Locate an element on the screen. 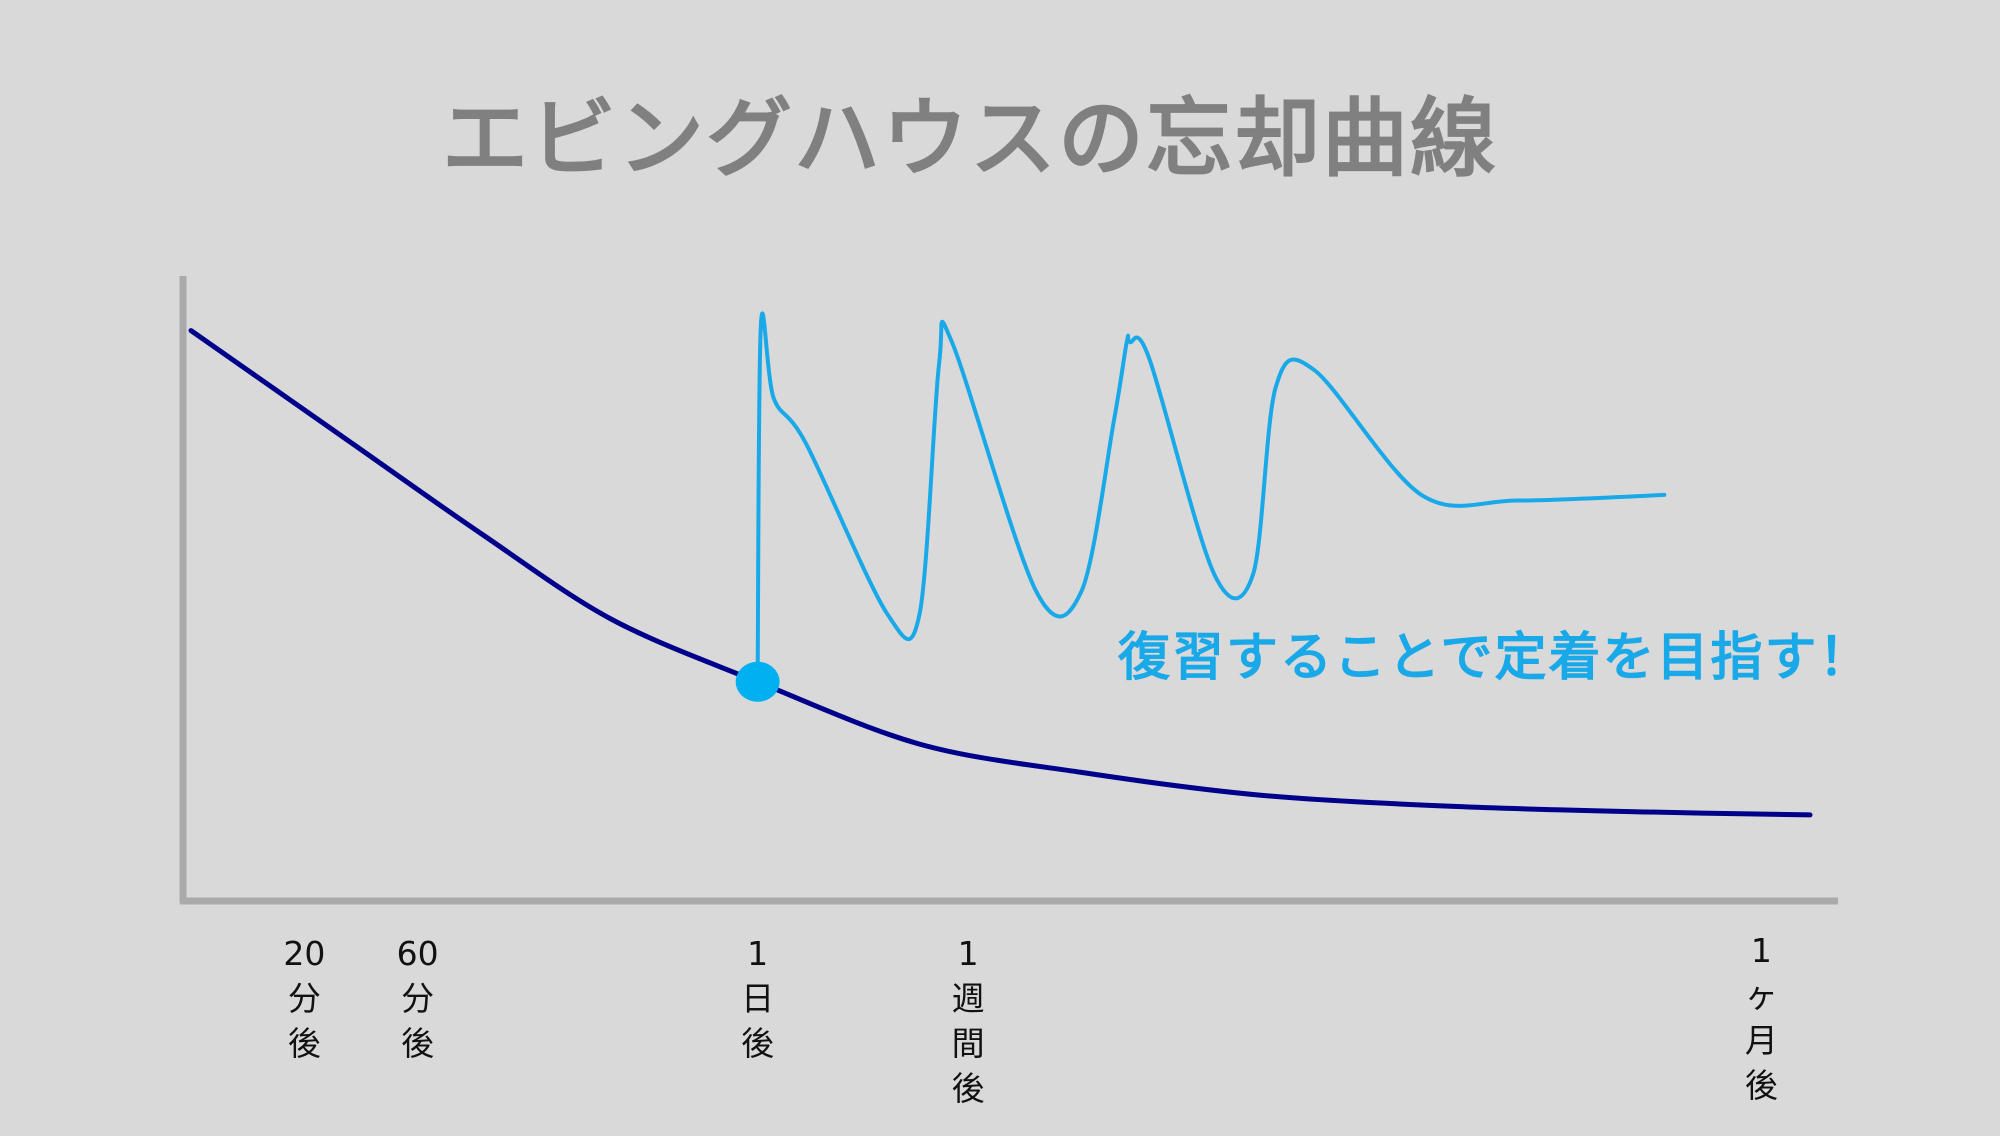 Image resolution: width=2000 pixels, height=1136 pixels. x-tick-label-1month: 1 ヶ 月 後 is located at coordinates (1761, 1018).